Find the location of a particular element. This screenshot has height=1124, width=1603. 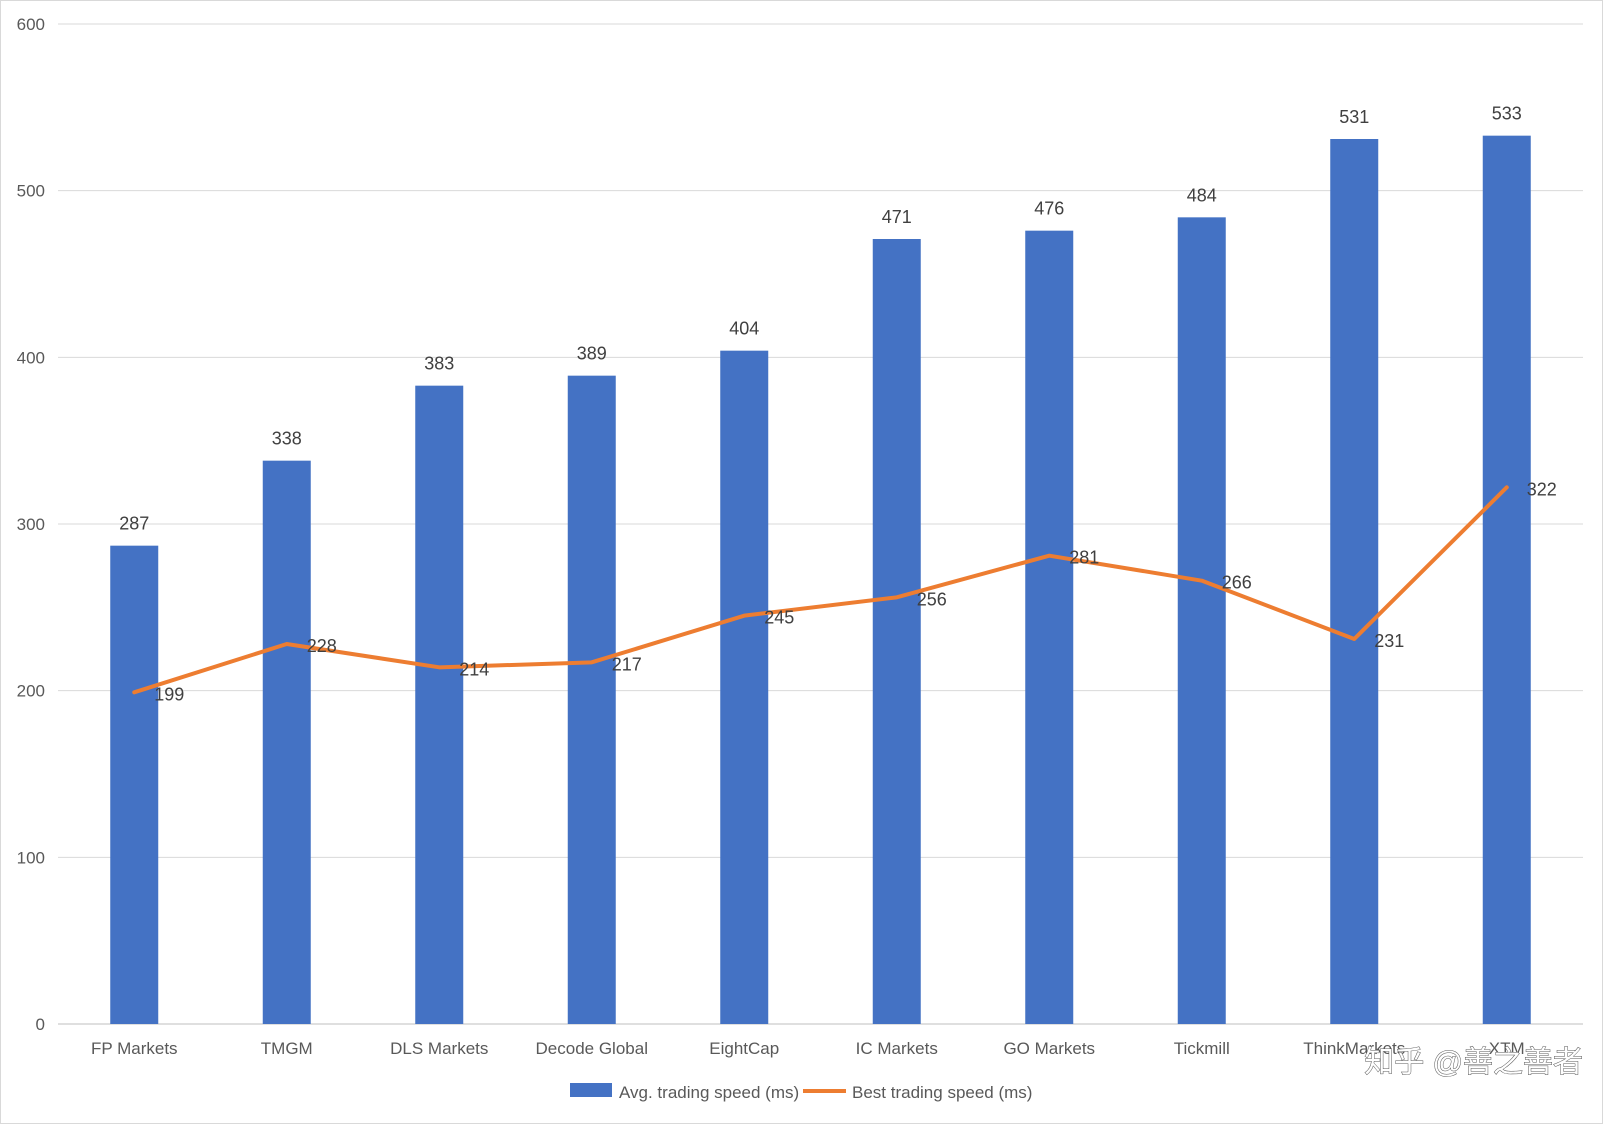

y-tick-label: 300 is located at coordinates (31, 524).